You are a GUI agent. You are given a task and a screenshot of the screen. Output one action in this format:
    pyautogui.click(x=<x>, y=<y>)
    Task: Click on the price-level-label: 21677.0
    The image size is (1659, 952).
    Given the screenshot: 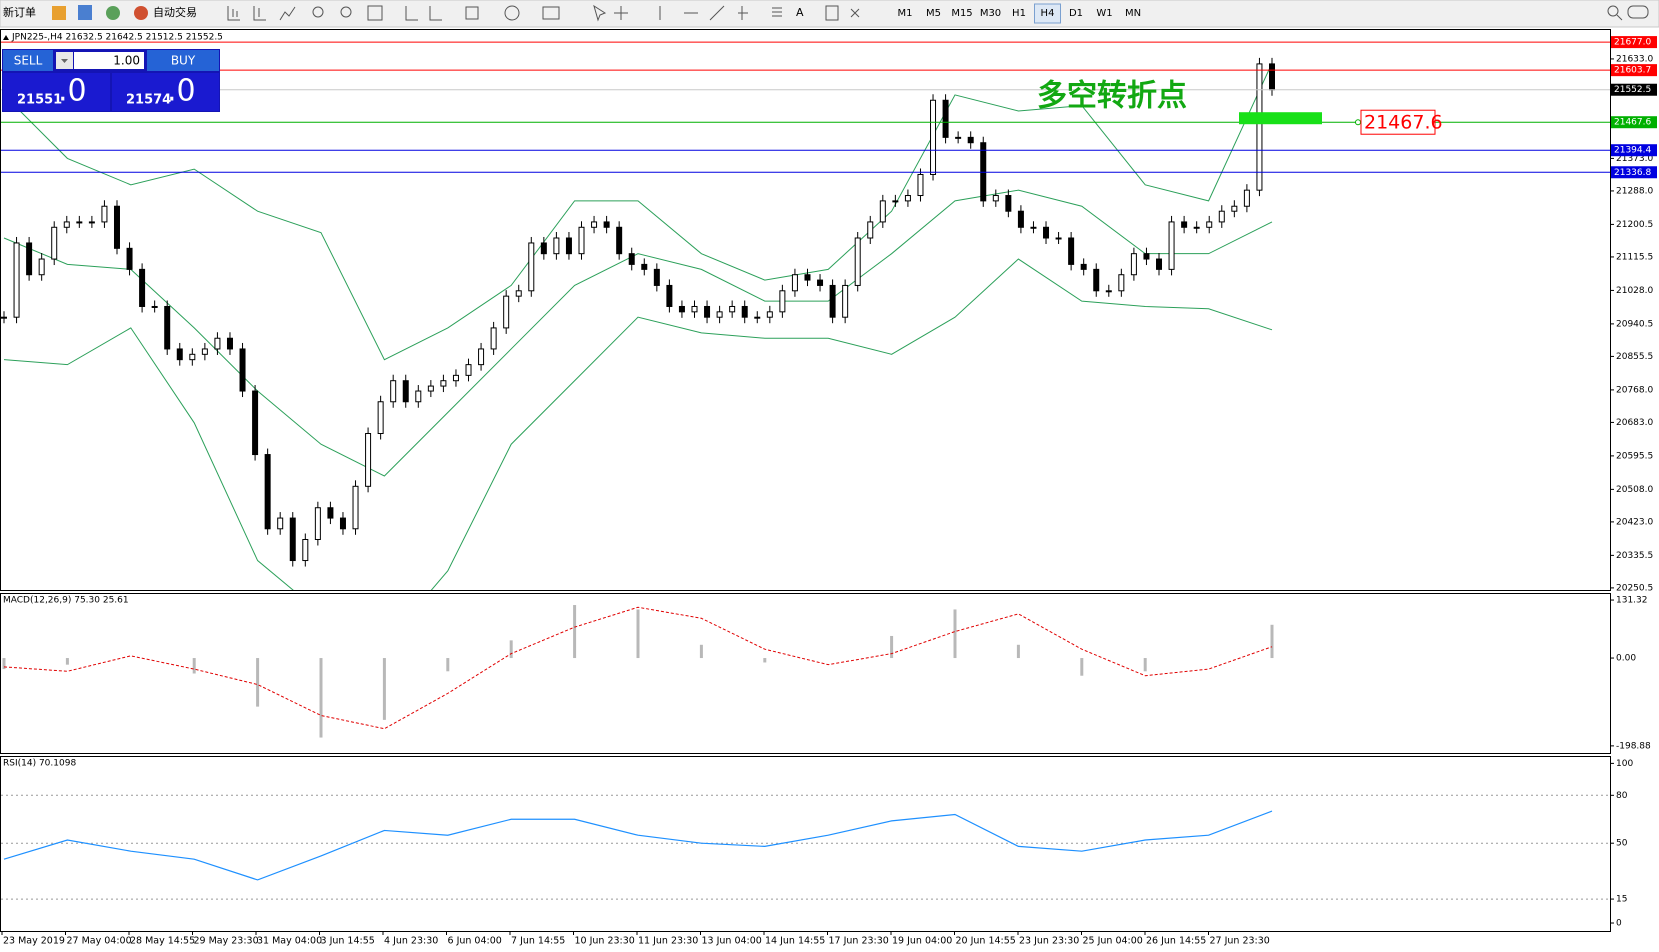 What is the action you would take?
    pyautogui.click(x=1632, y=43)
    